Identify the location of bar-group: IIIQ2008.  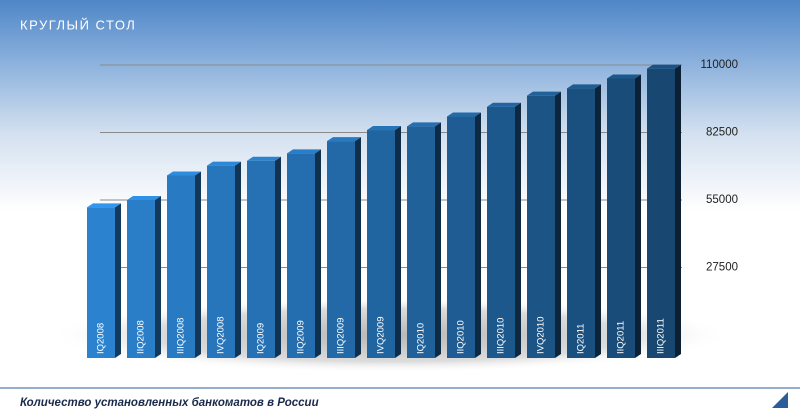
(184, 264).